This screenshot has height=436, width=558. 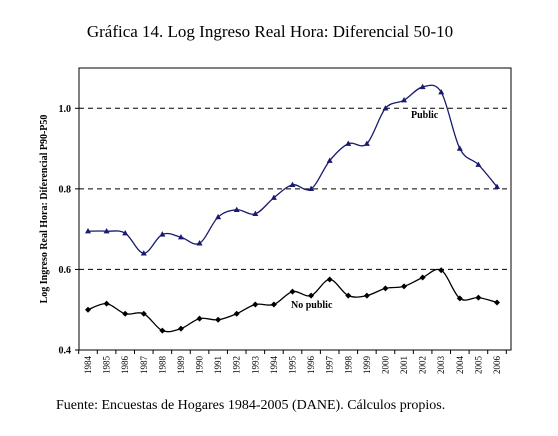 What do you see at coordinates (237, 365) in the screenshot?
I see `x-tick-label: 1992` at bounding box center [237, 365].